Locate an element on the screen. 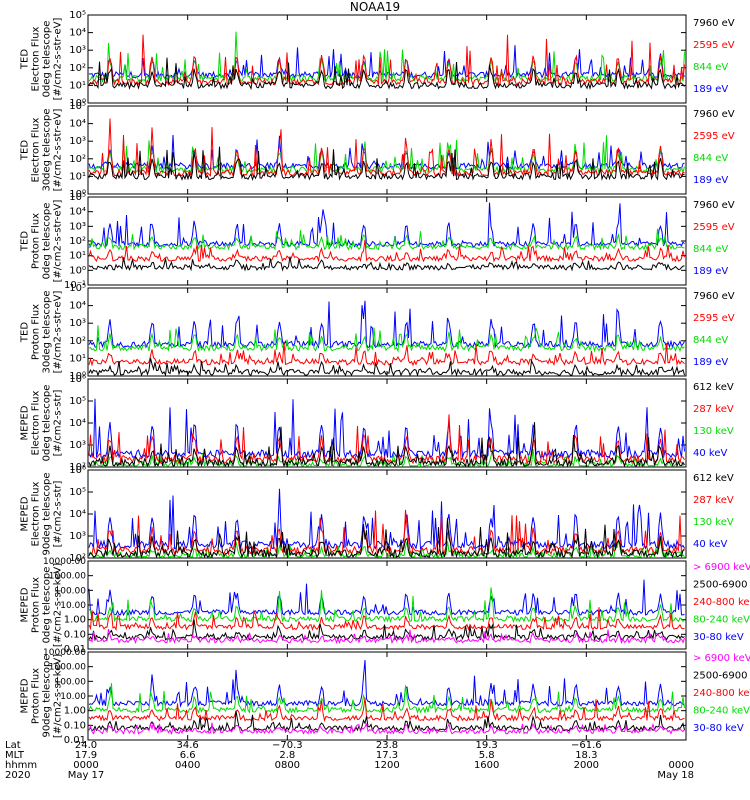  x-row-label: hhmm is located at coordinates (21, 765).